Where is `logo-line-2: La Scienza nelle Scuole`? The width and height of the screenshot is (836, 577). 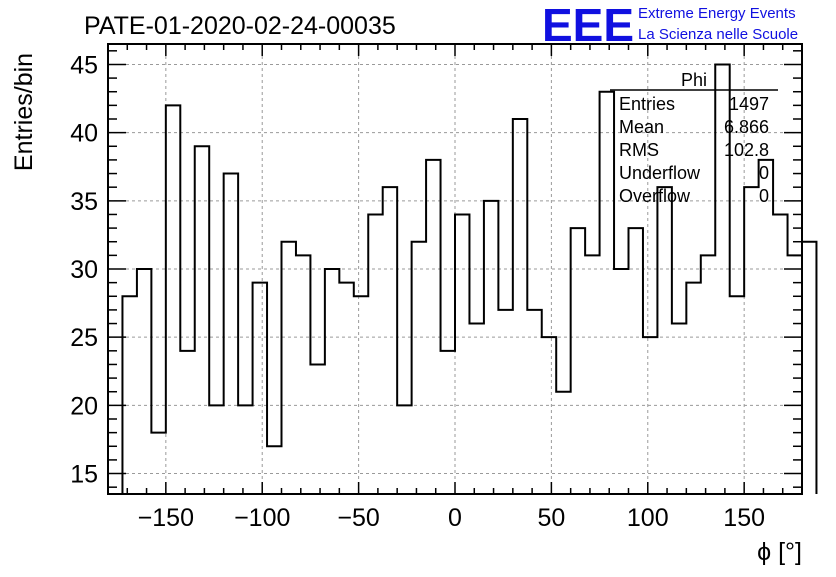 logo-line-2: La Scienza nelle Scuole is located at coordinates (718, 34).